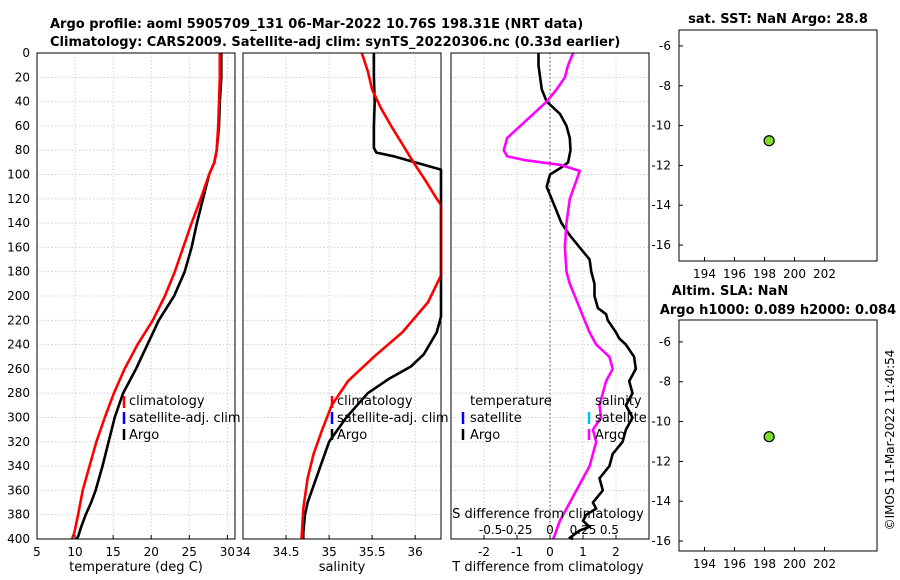 The height and width of the screenshot is (580, 900). I want to click on difference-lines, so click(570, 296).